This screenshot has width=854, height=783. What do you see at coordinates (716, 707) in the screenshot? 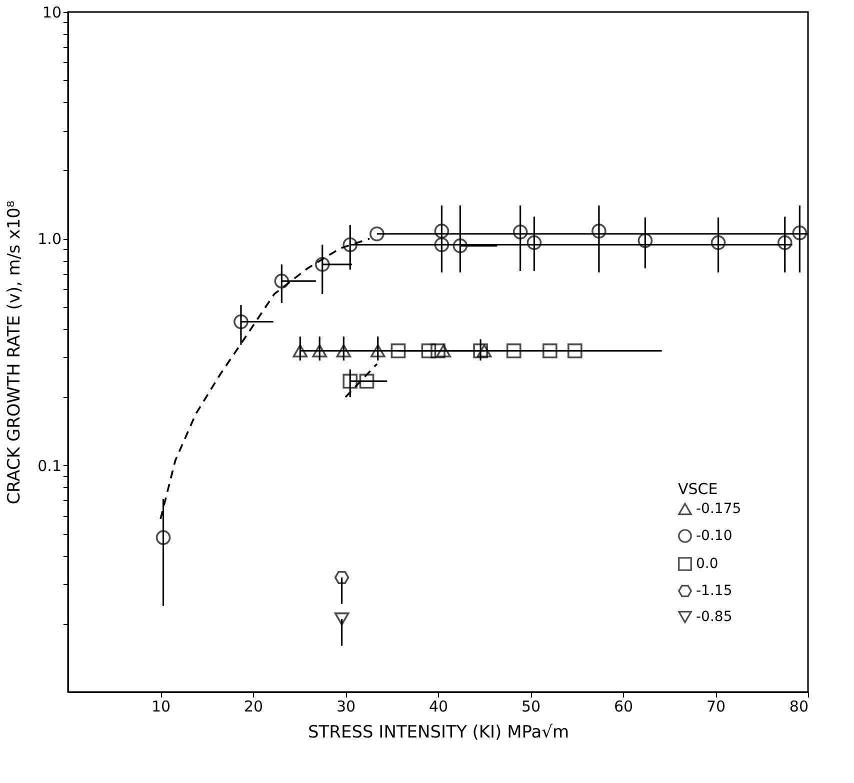
I see `x-tick-label: 70` at bounding box center [716, 707].